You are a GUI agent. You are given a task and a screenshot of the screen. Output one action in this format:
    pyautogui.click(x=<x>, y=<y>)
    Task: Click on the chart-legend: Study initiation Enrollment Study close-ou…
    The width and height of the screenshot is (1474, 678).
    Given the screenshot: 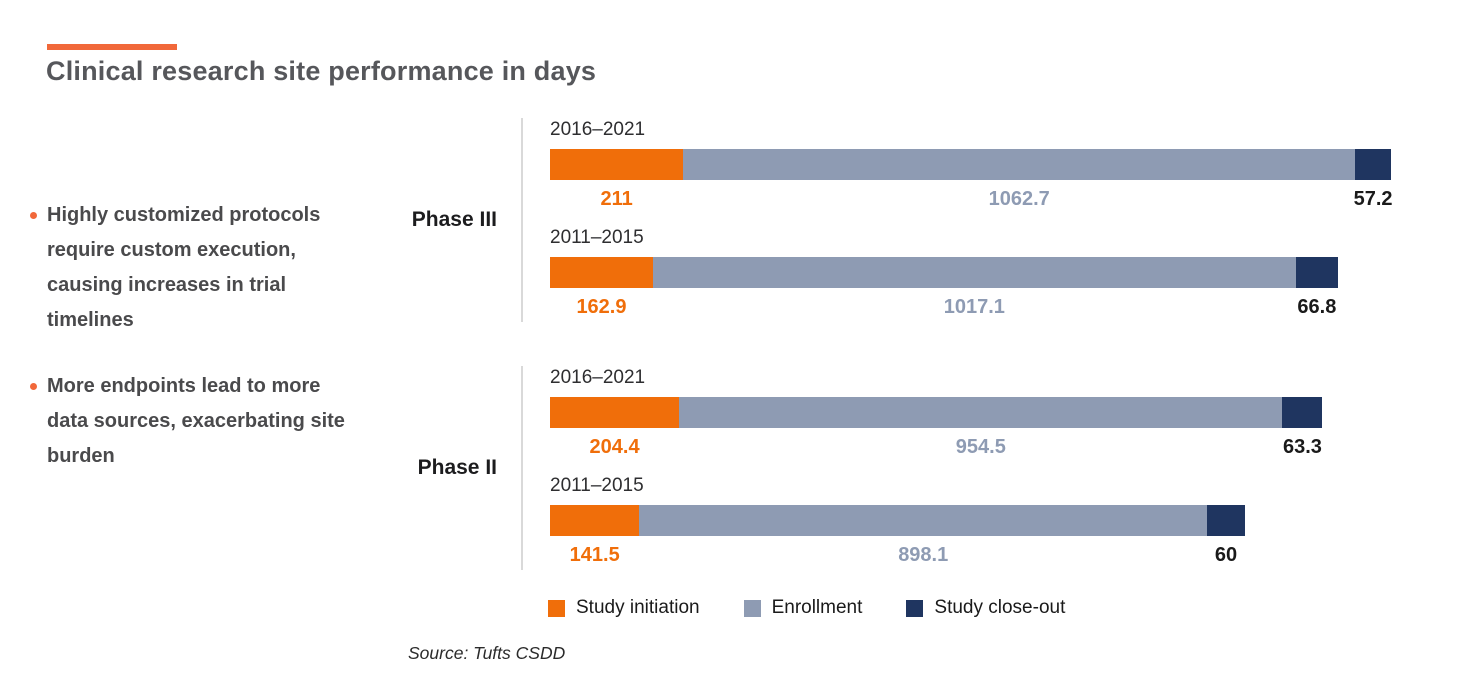 What is the action you would take?
    pyautogui.click(x=806, y=608)
    